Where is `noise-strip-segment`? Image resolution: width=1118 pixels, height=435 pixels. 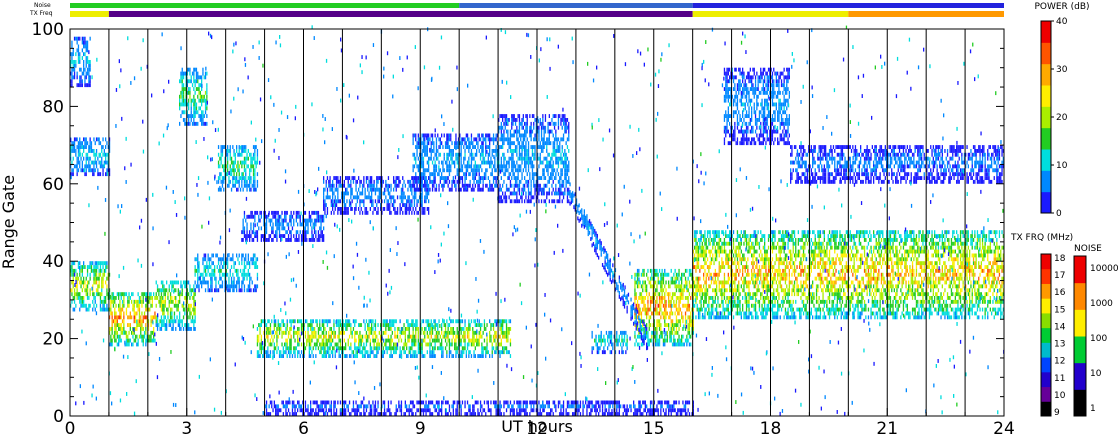 noise-strip-segment is located at coordinates (848, 5).